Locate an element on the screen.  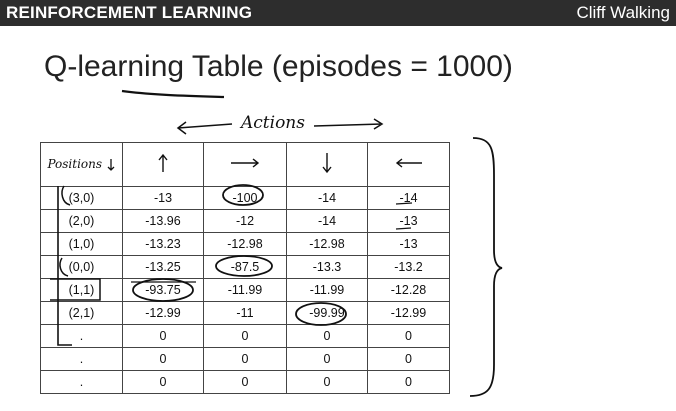
course-title: REINFORCEMENT LEARNING is located at coordinates (129, 12).